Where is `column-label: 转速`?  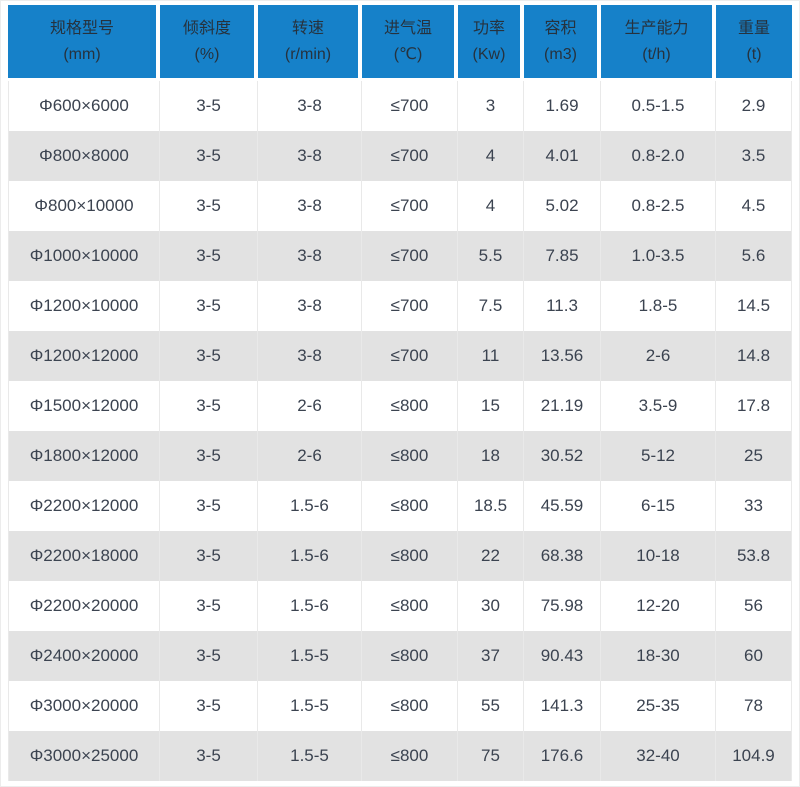
column-label: 转速 is located at coordinates (307, 28).